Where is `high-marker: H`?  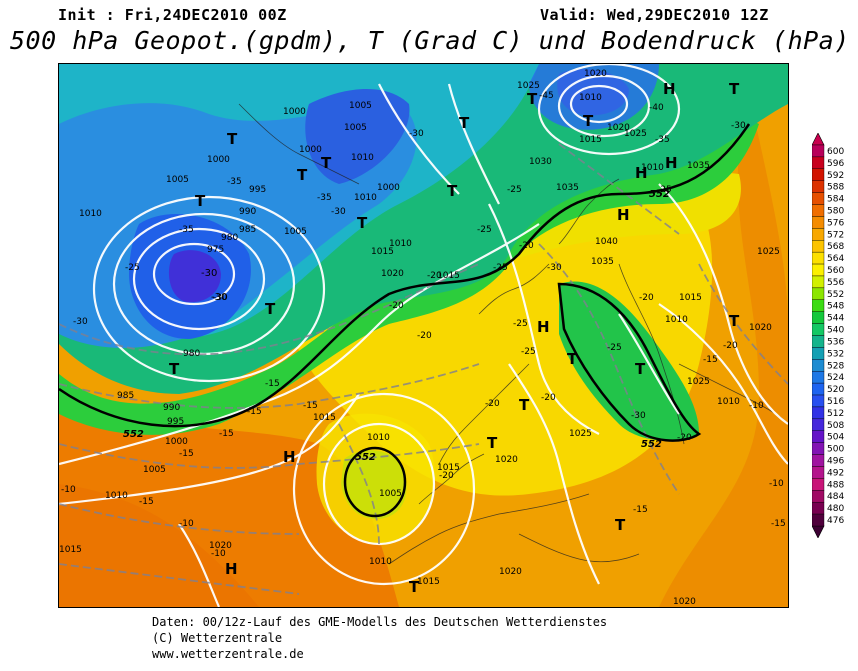
high-marker: H is located at coordinates (289, 457).